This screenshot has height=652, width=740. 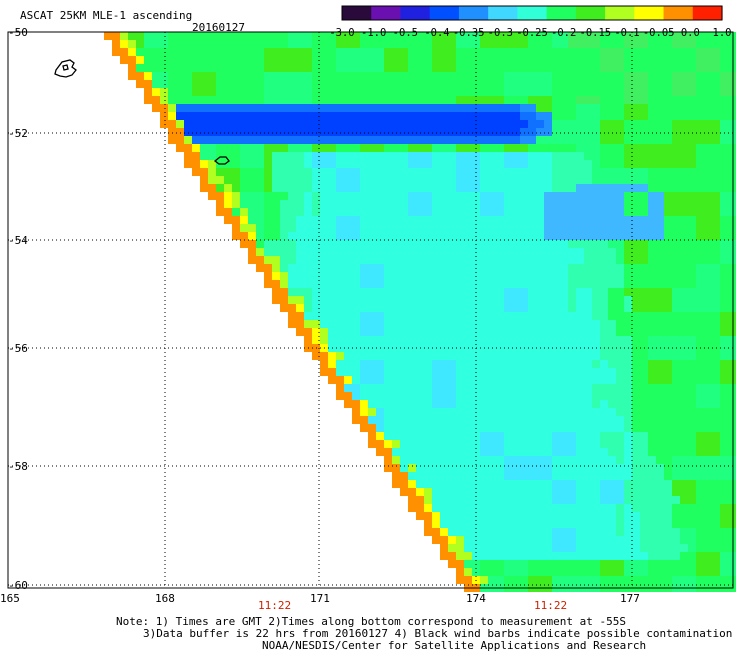 I want to click on colorbar-tick-label: -0.35, so click(x=469, y=33).